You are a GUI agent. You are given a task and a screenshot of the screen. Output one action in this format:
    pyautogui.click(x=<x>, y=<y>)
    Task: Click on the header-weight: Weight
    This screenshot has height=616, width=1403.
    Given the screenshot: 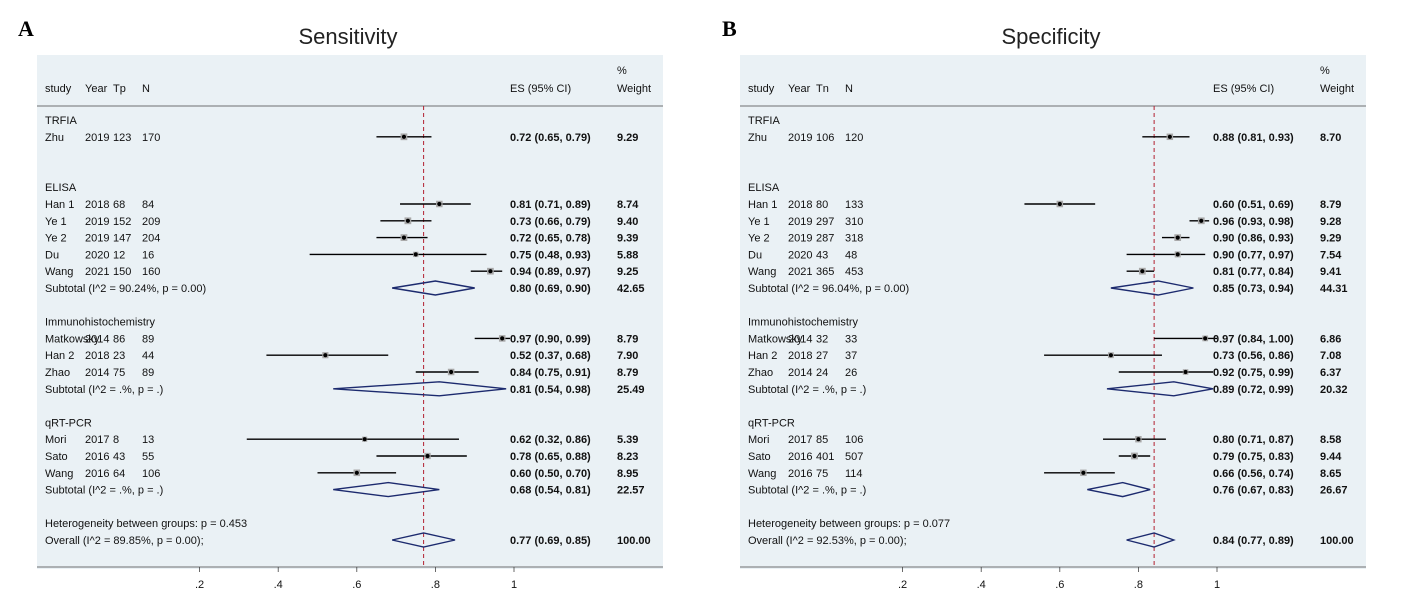 What is the action you would take?
    pyautogui.click(x=1337, y=89)
    